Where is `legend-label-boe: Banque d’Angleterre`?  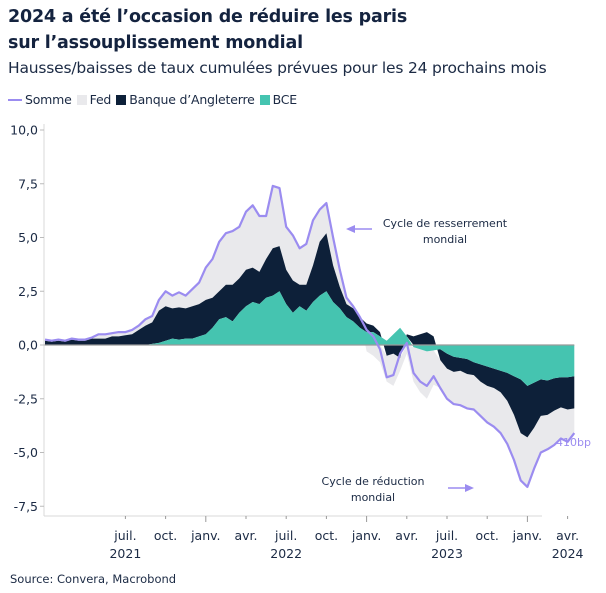 legend-label-boe: Banque d’Angleterre is located at coordinates (192, 99).